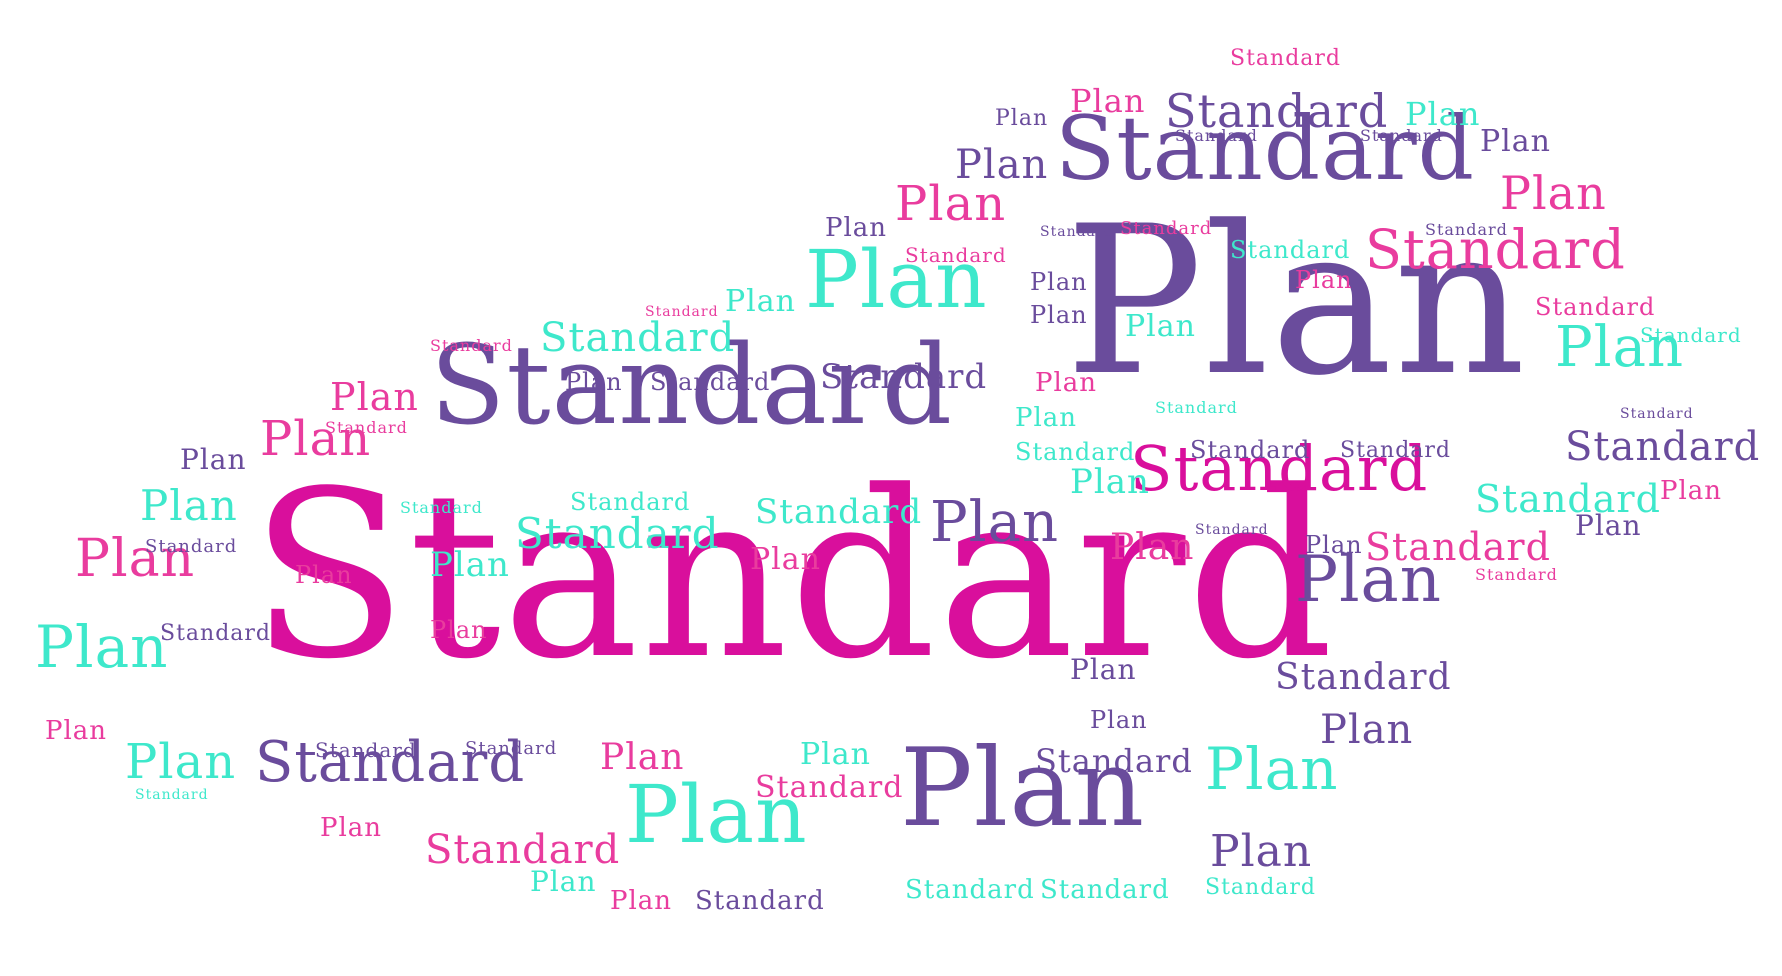 This screenshot has width=1782, height=976. I want to click on word-plan-purple-right-small: Plan, so click(1608, 525).